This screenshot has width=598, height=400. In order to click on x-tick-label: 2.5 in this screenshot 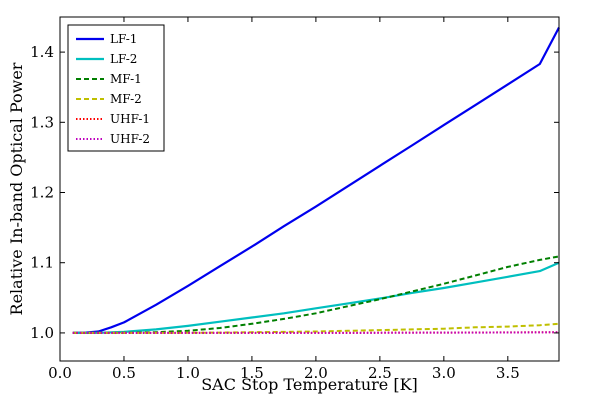, I will do `click(380, 373)`.